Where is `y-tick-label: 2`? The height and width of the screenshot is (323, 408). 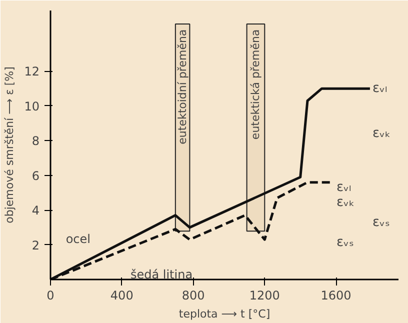 y-tick-label: 2 is located at coordinates (36, 245).